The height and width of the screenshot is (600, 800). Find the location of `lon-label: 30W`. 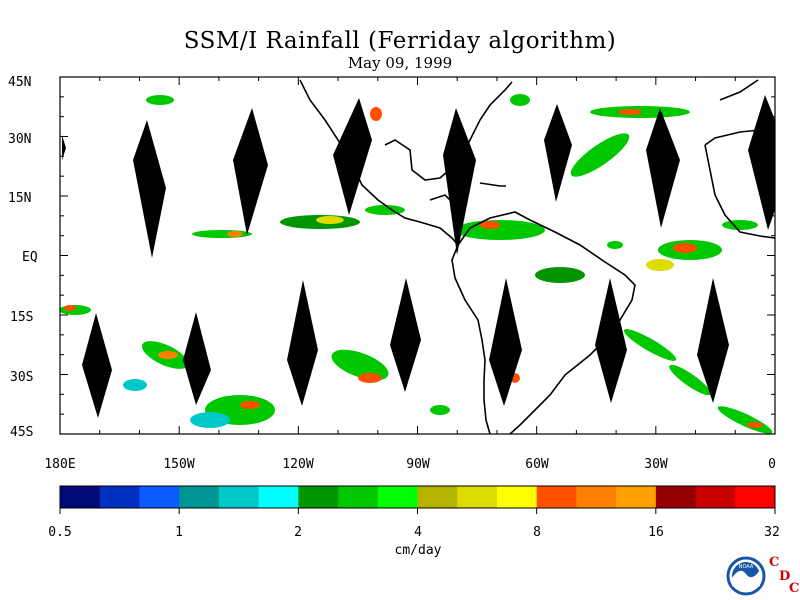

lon-label: 30W is located at coordinates (656, 464).